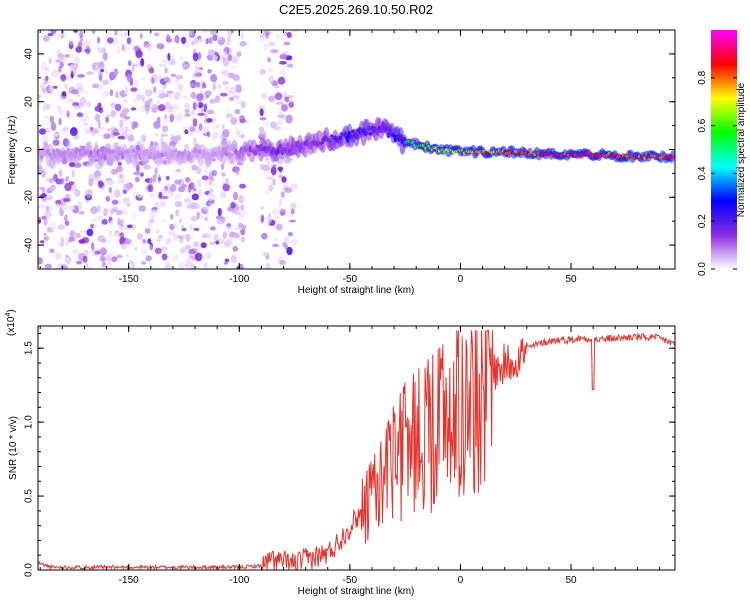  Describe the element at coordinates (29, 244) in the screenshot. I see `spectrogram-y-tick-label: -40` at that location.